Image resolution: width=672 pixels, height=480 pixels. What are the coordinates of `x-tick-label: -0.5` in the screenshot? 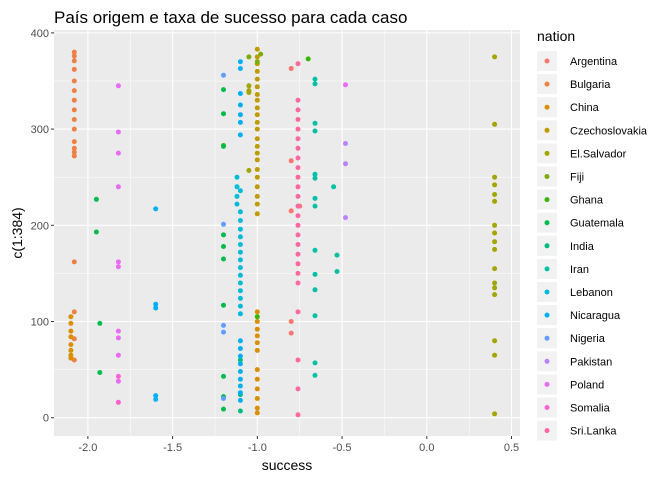 It's located at (342, 448).